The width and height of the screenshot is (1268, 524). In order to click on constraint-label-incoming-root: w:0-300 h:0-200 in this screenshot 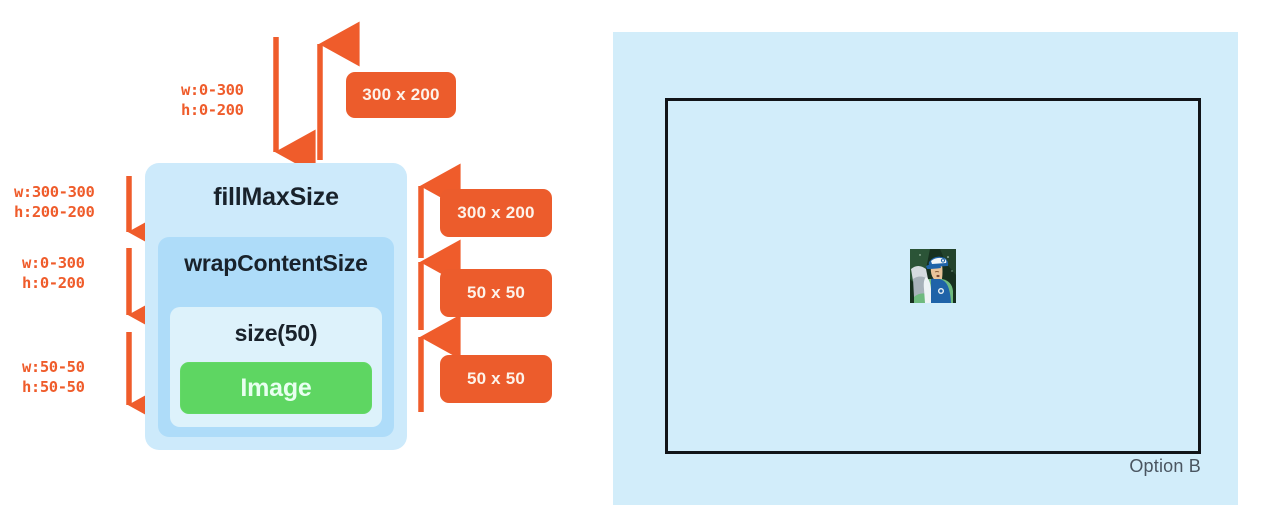, I will do `click(212, 100)`.